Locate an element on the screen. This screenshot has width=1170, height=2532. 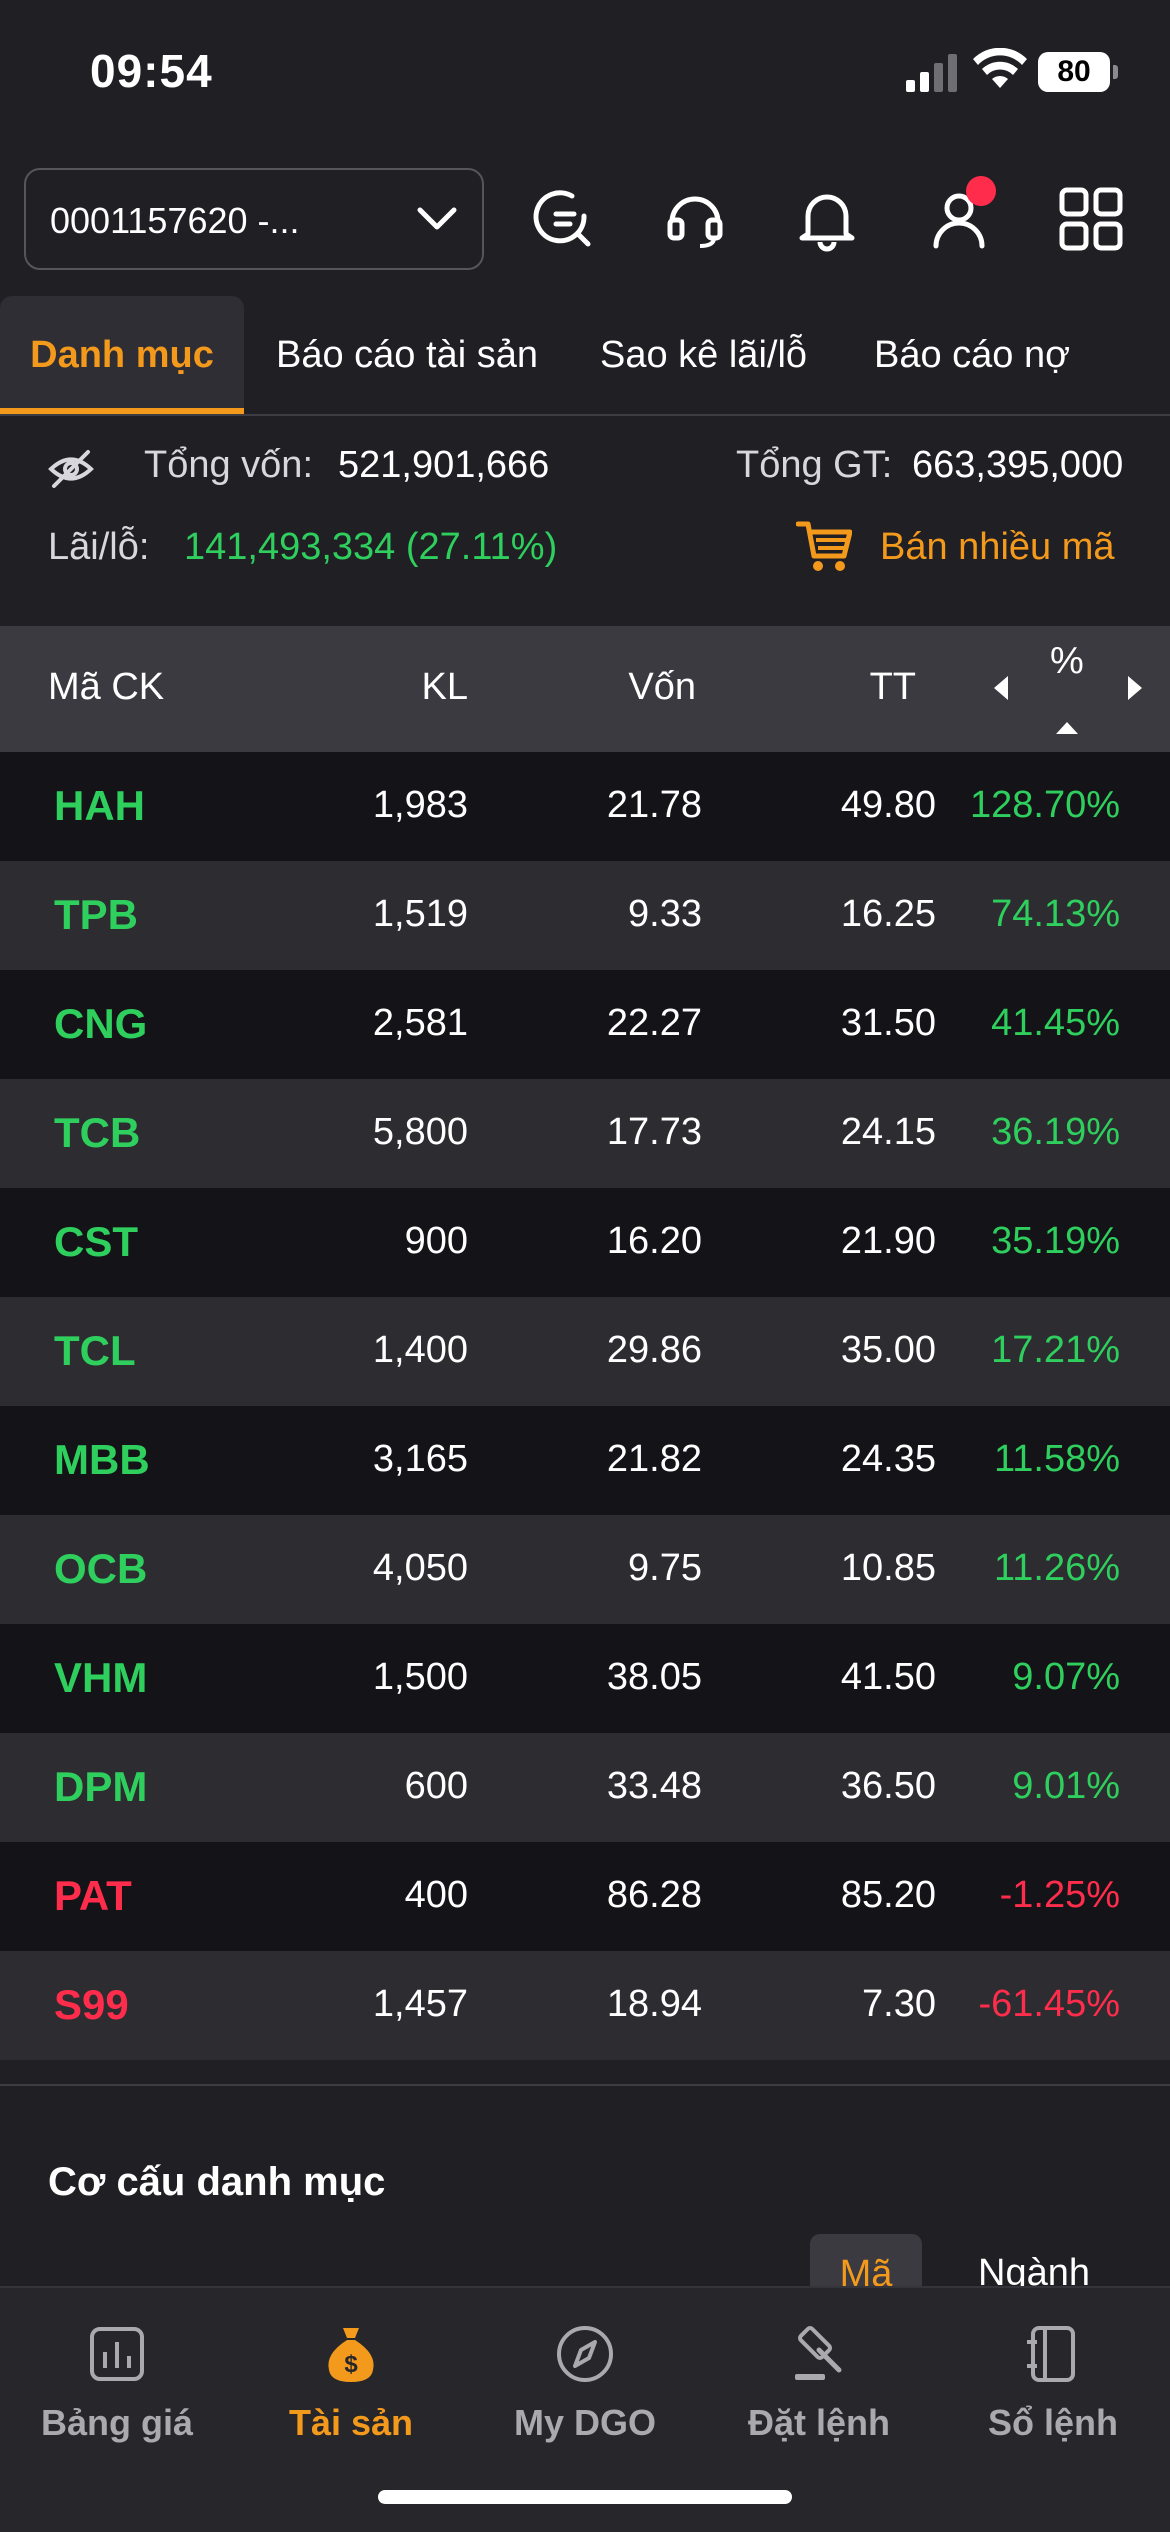
sell-multiple-button: Bán nhiều mã is located at coordinates (997, 547).